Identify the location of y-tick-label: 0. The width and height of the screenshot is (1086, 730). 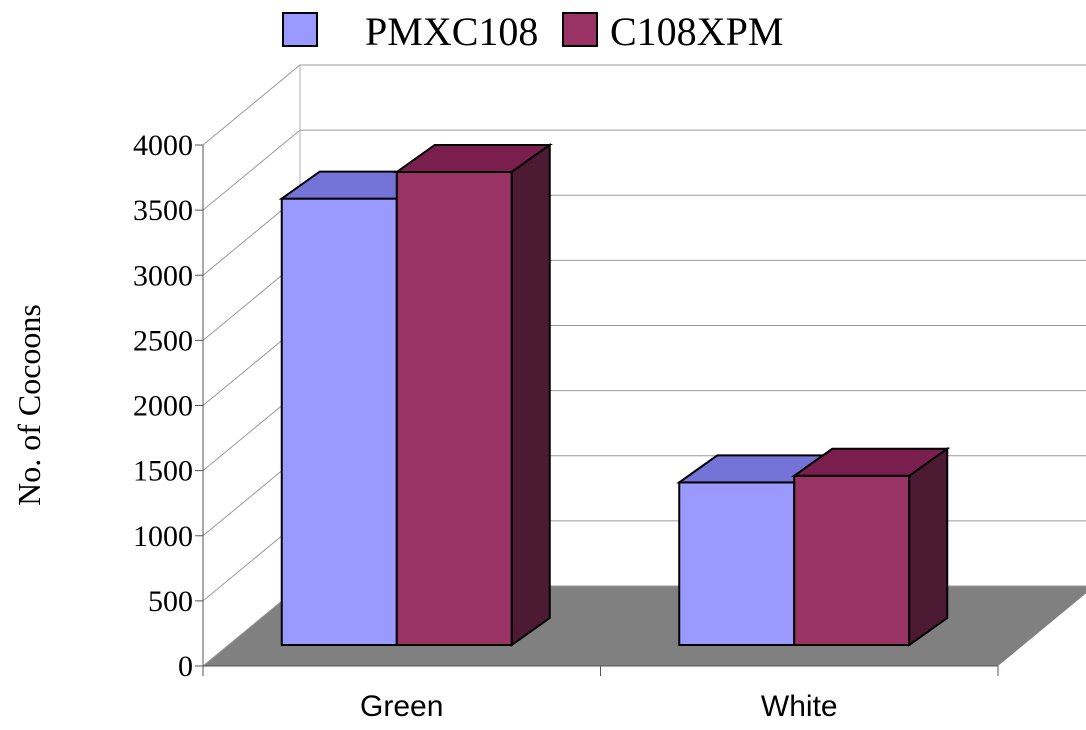
(185, 666).